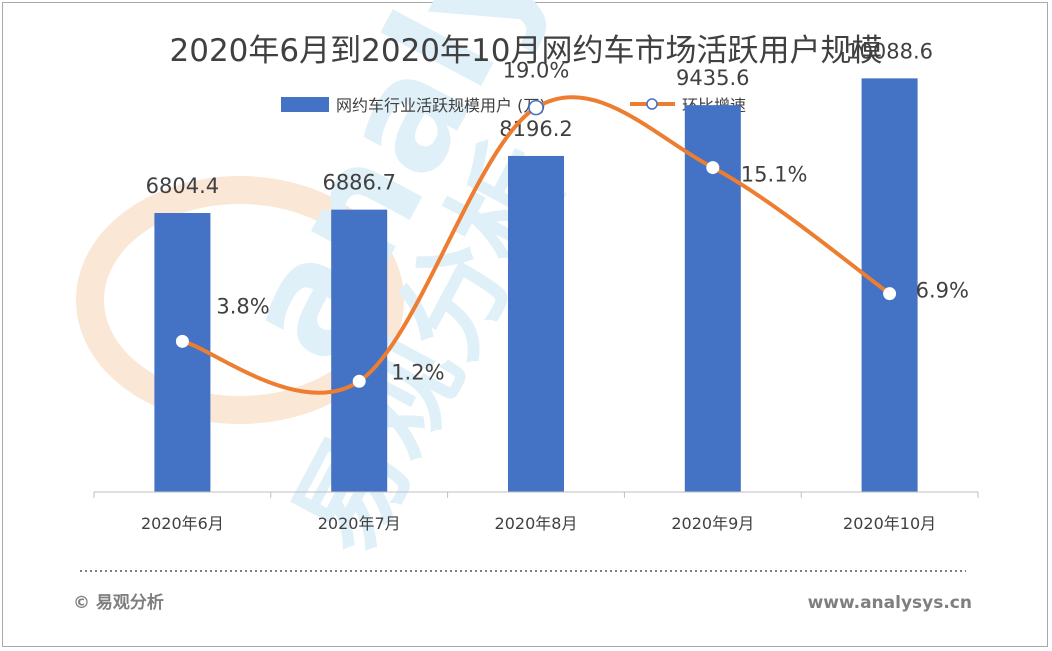  What do you see at coordinates (942, 291) in the screenshot?
I see `line-value-label: 6.9%` at bounding box center [942, 291].